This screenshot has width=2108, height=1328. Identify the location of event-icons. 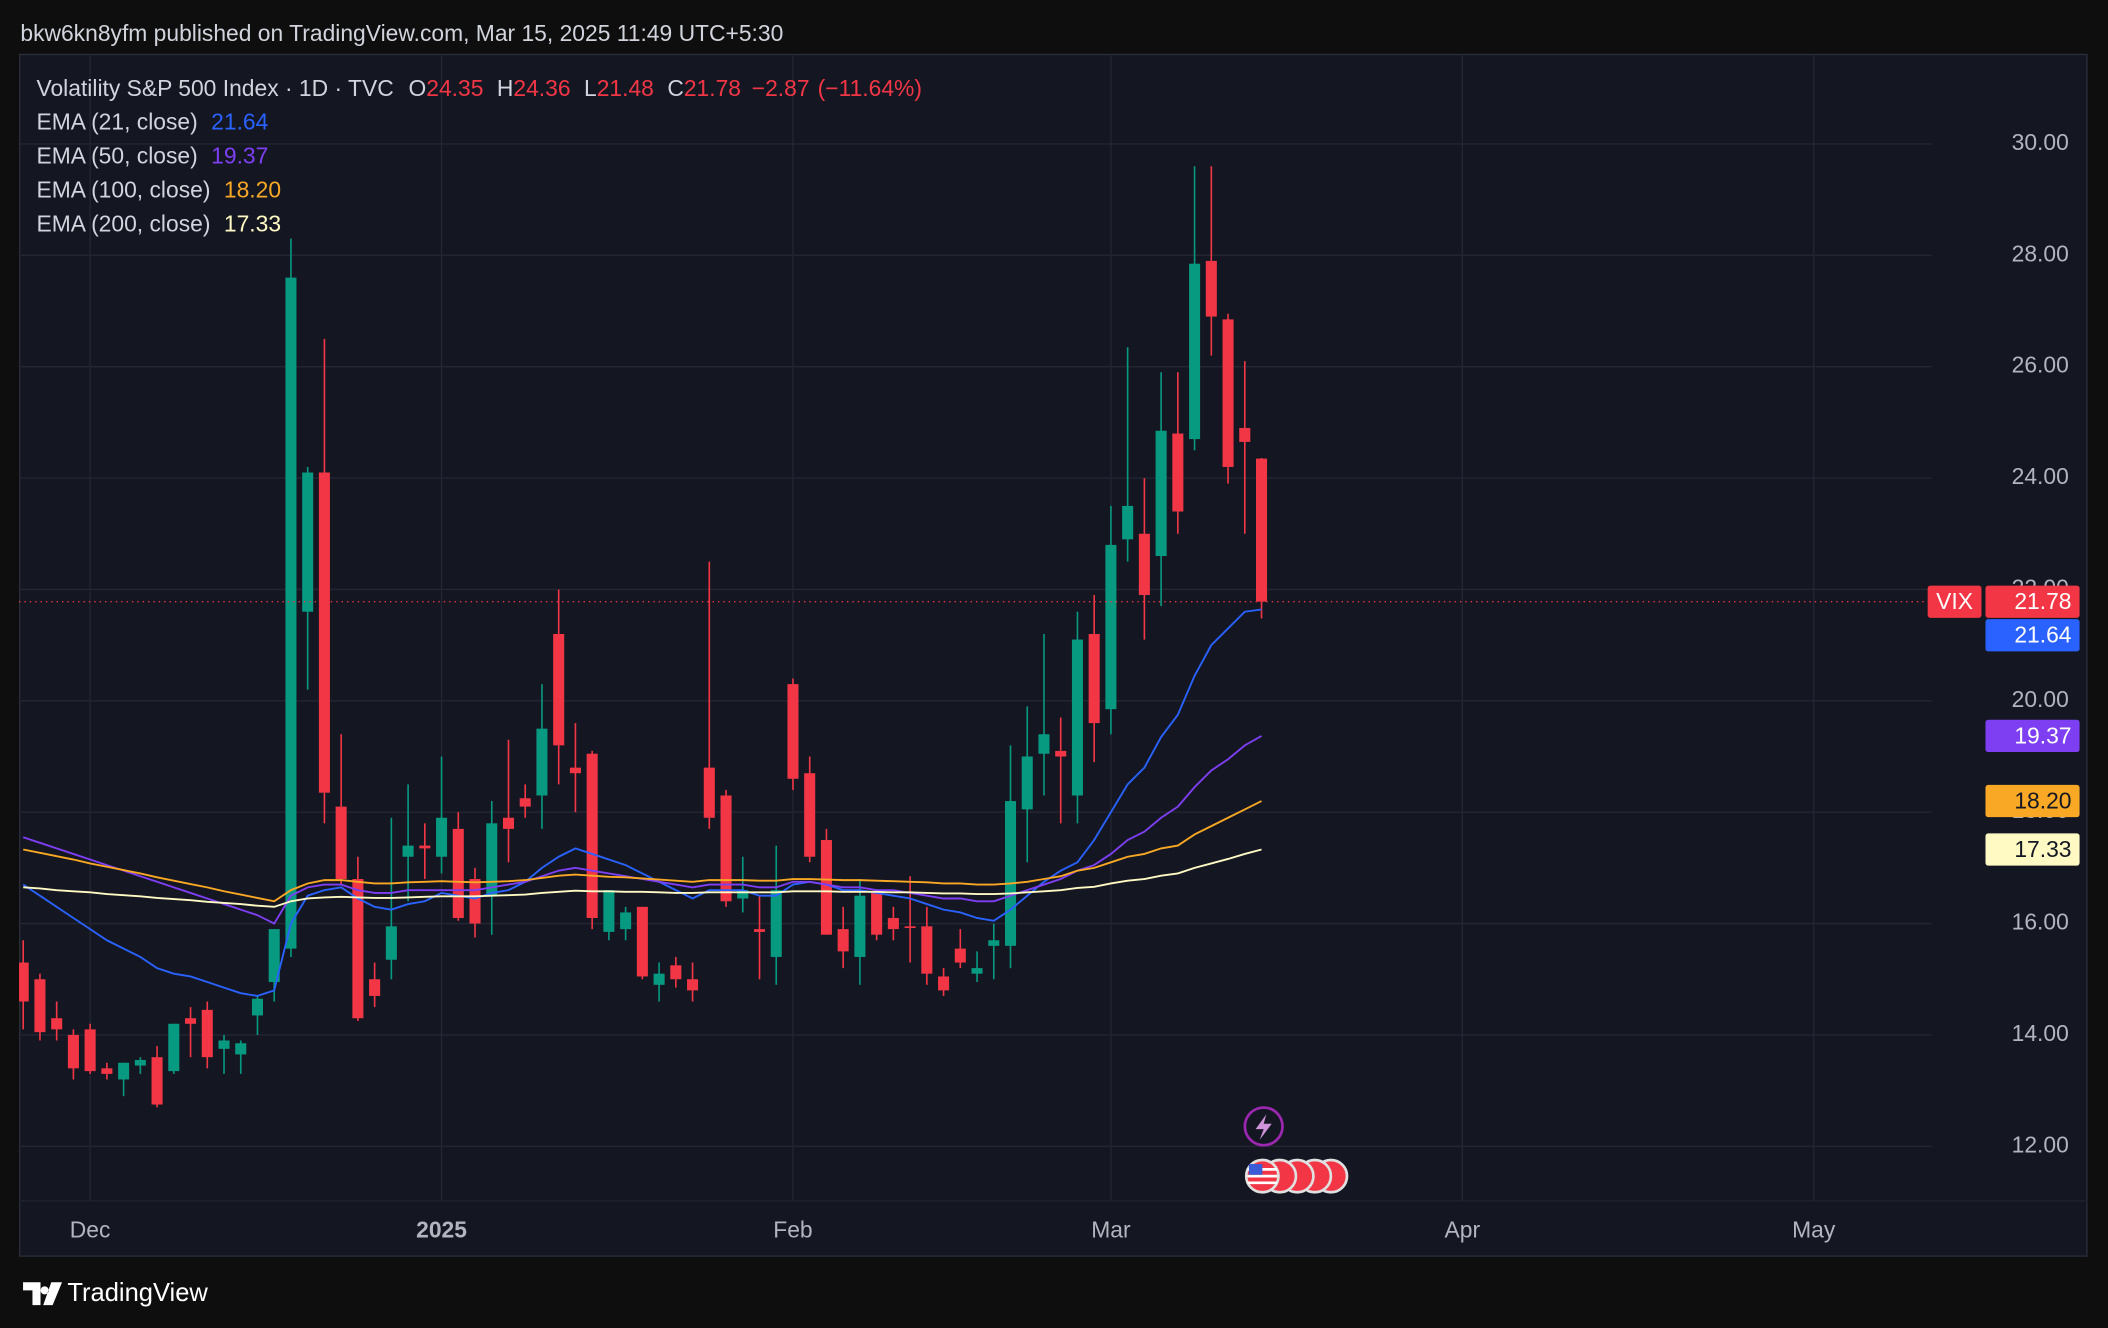
(1296, 1150).